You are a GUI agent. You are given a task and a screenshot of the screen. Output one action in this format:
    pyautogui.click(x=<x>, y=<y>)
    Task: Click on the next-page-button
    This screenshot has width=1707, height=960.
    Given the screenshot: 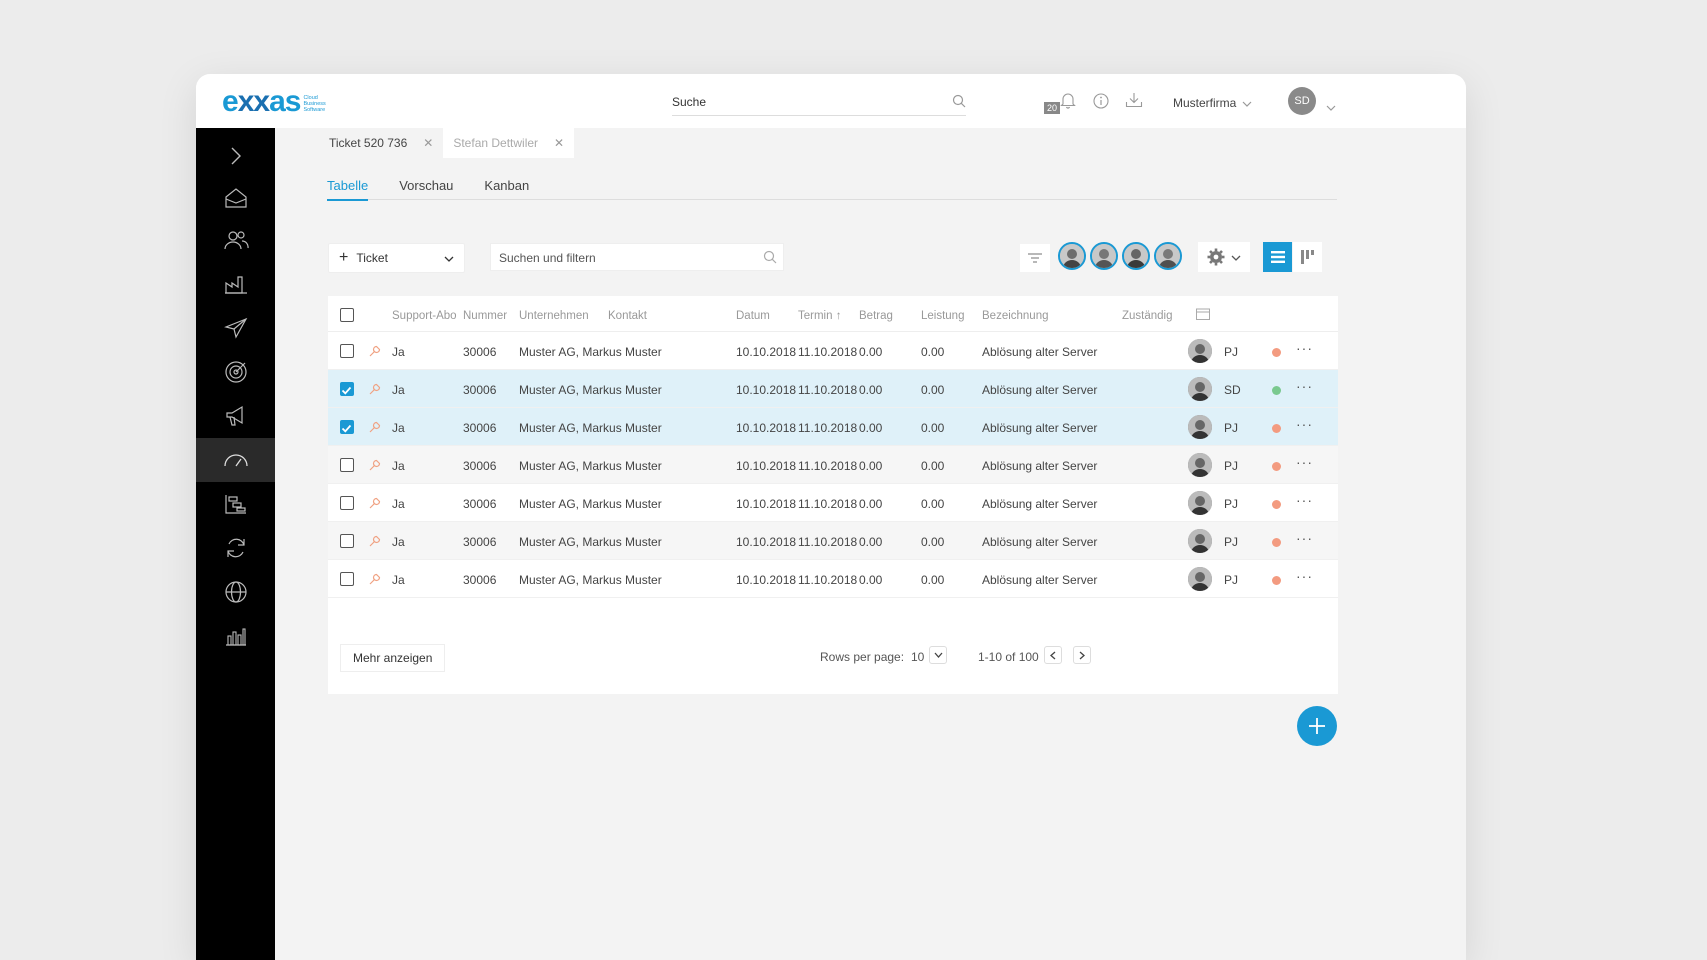 What is the action you would take?
    pyautogui.click(x=1082, y=655)
    